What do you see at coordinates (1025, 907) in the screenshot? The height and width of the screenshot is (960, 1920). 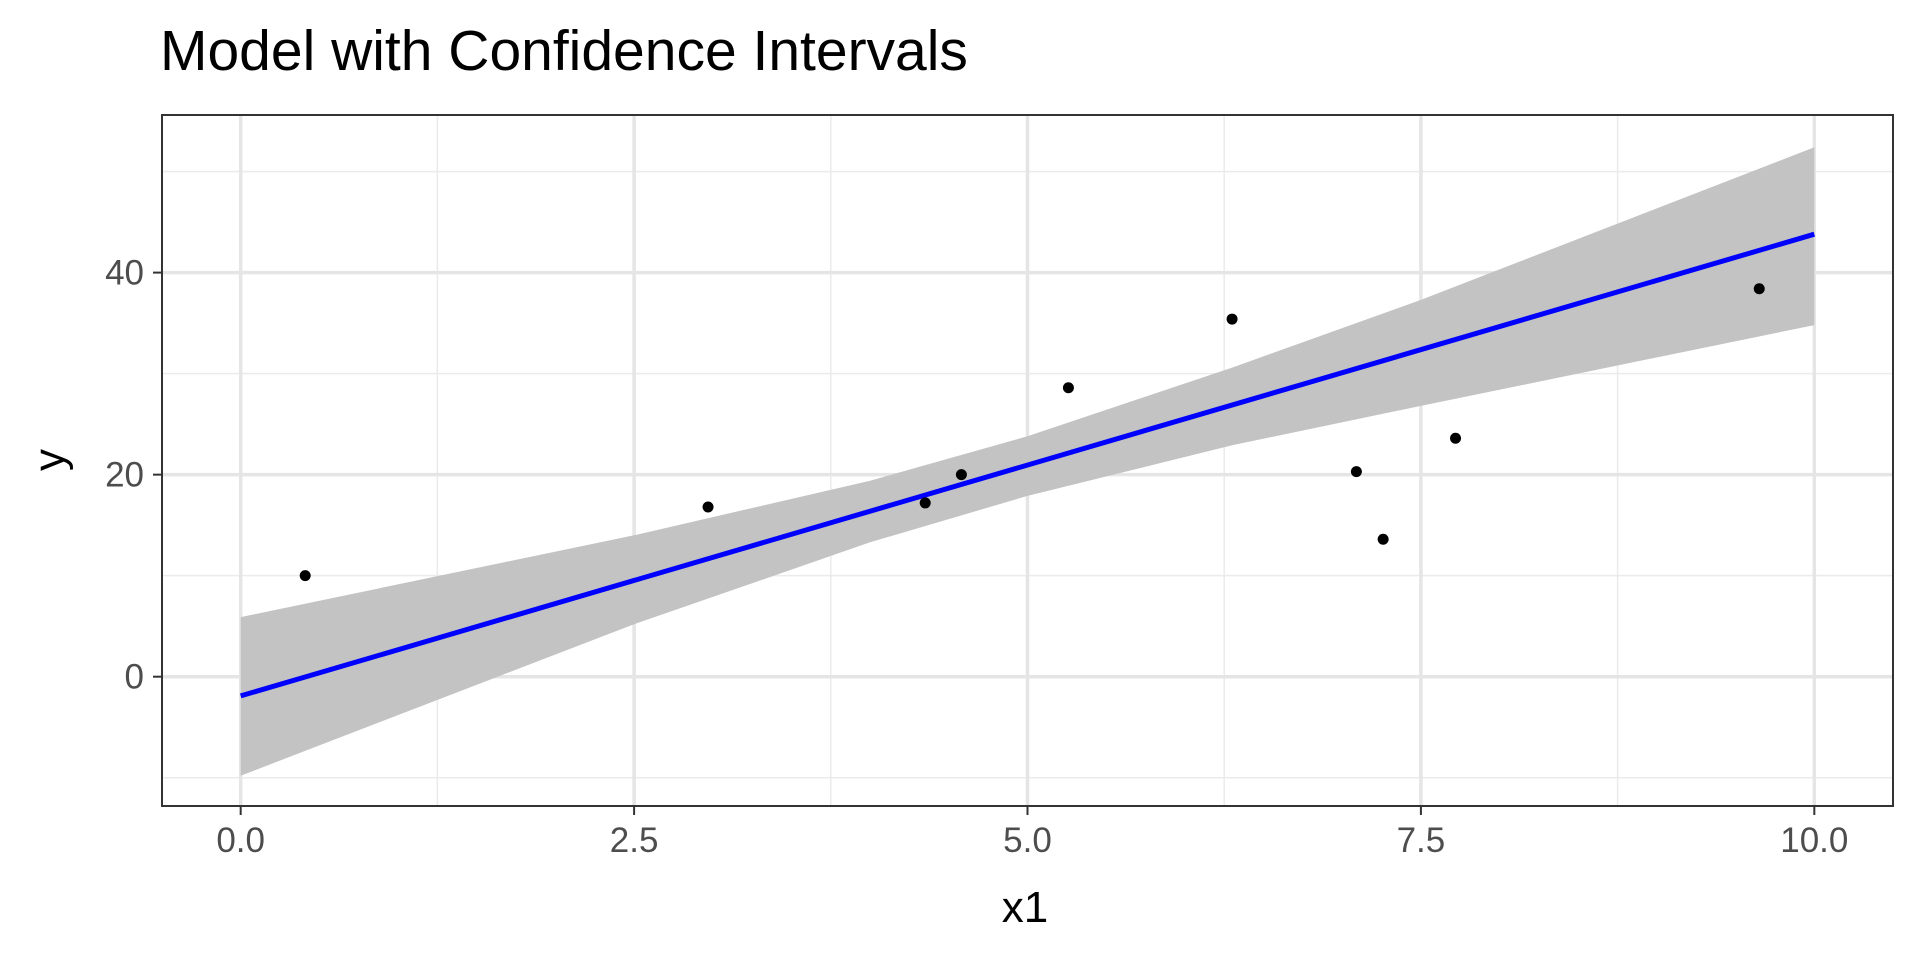 I see `x-axis-title: x1` at bounding box center [1025, 907].